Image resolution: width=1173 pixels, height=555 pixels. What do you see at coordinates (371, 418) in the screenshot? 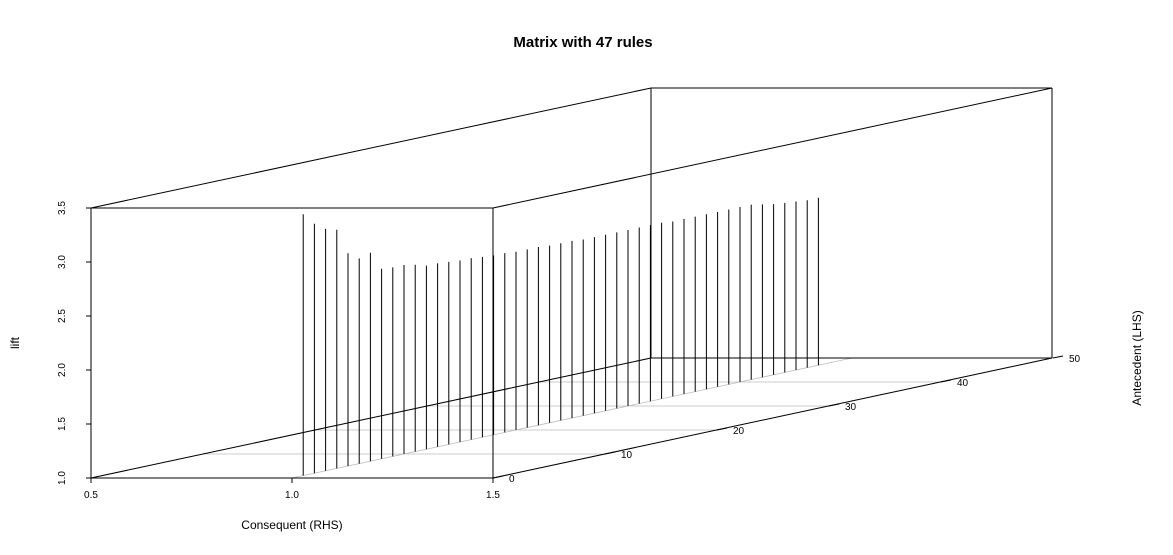
I see `box-floor-left-edge` at bounding box center [371, 418].